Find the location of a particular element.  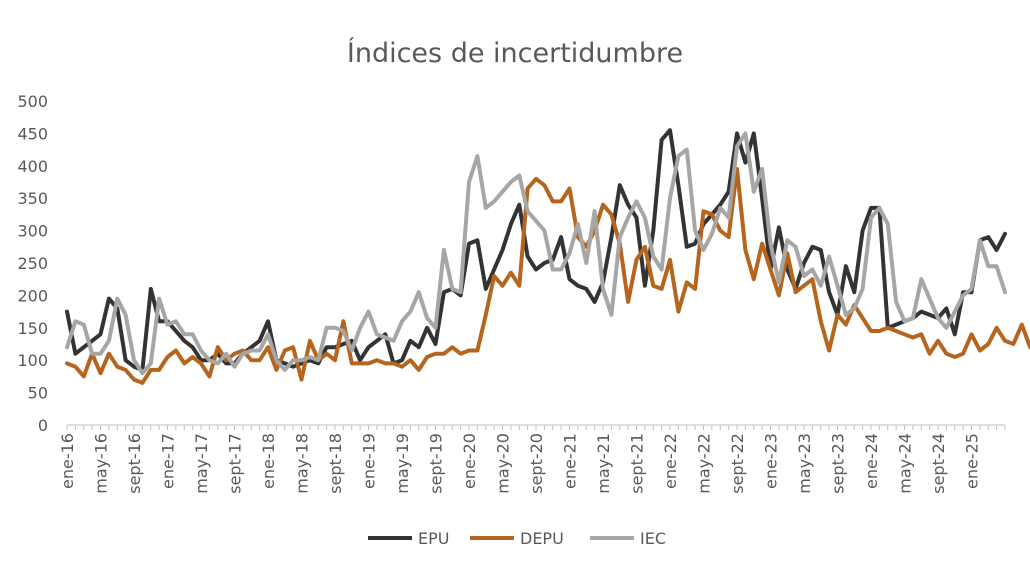

x-tick-label: may-18 is located at coordinates (302, 463).